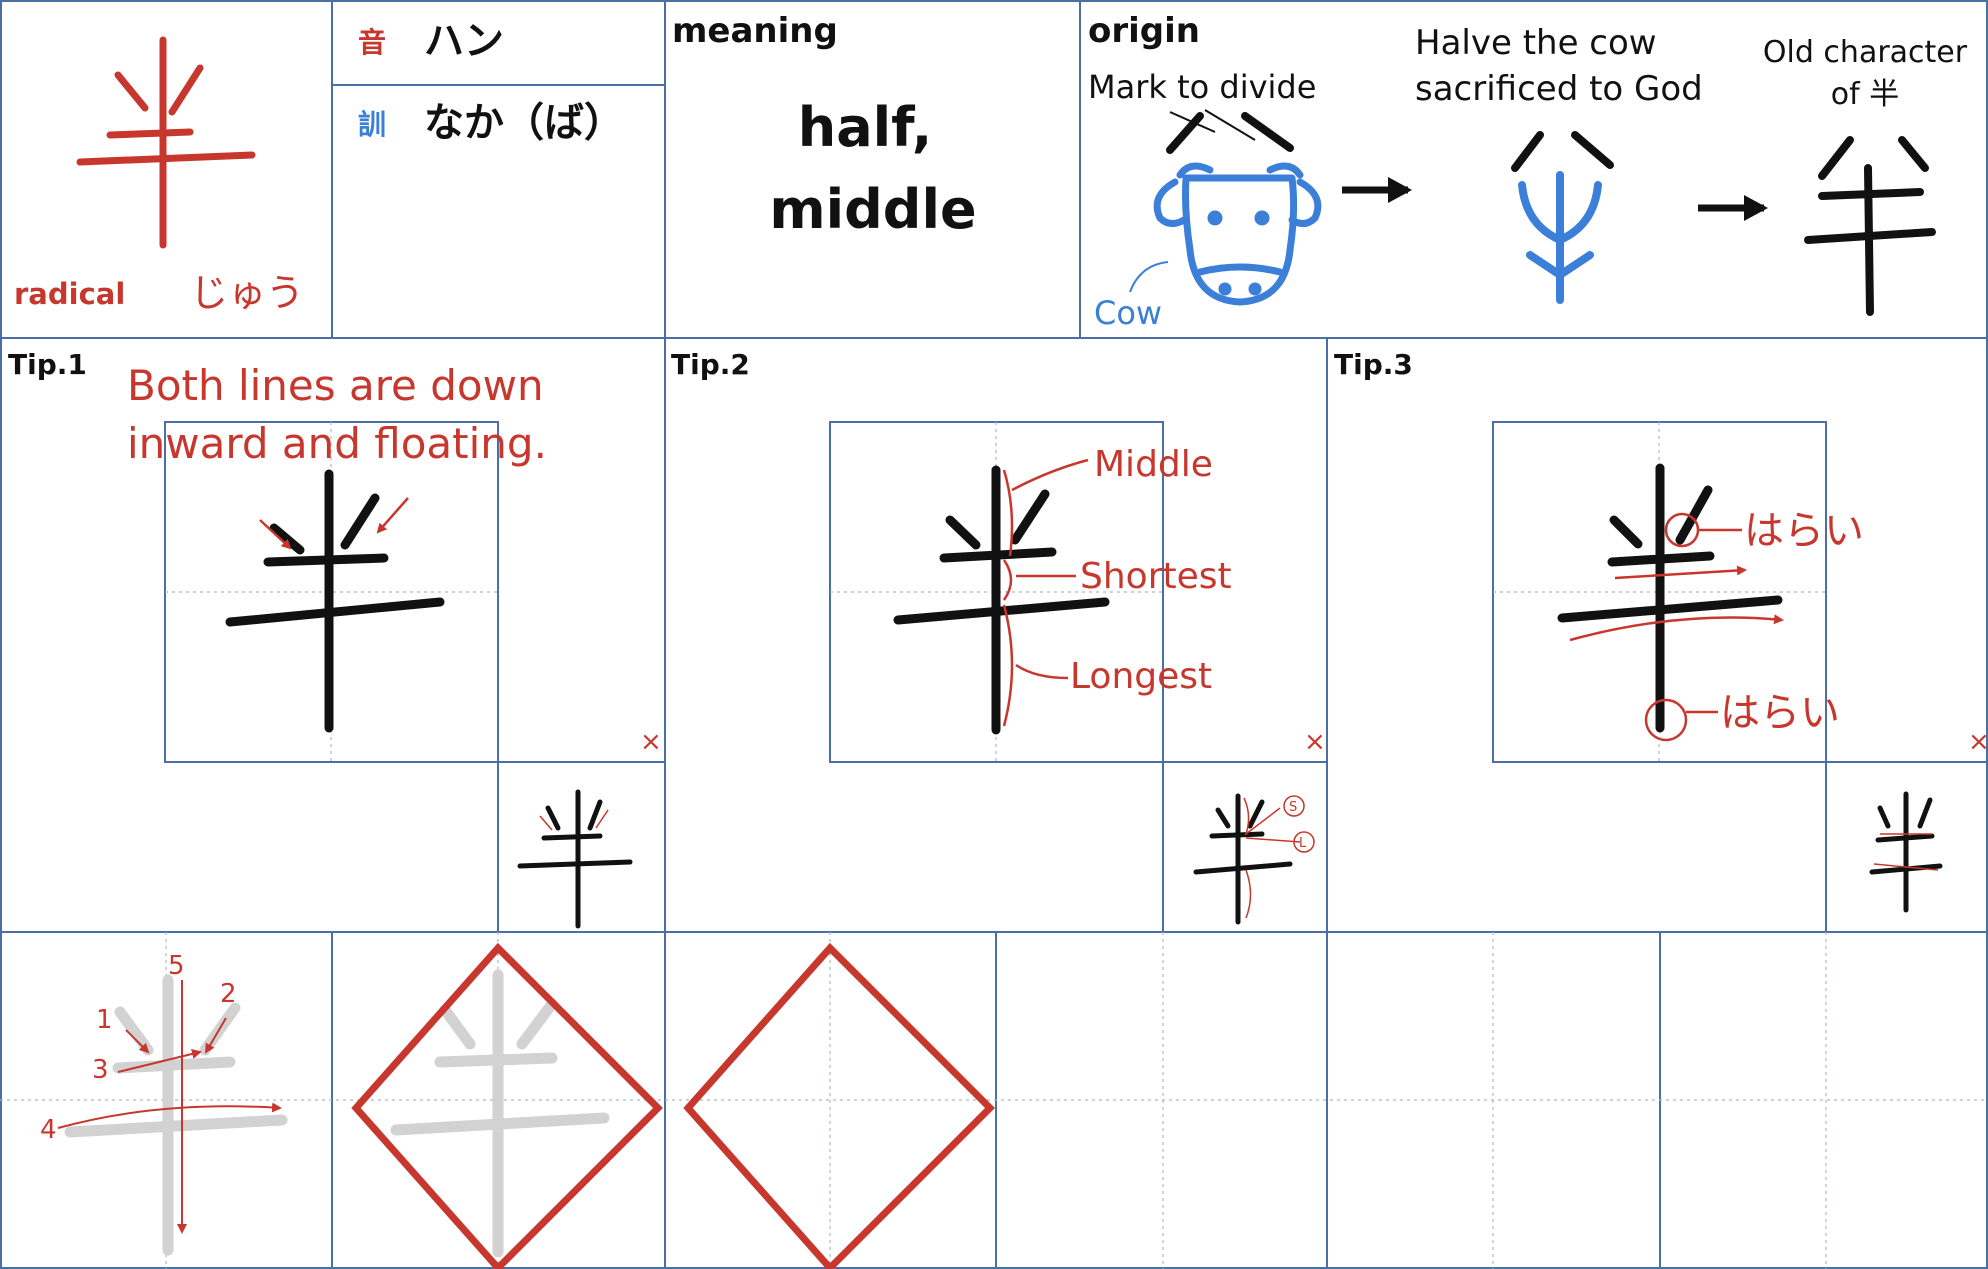  What do you see at coordinates (1559, 89) in the screenshot?
I see `origin-step2-line2: sacrificed to God` at bounding box center [1559, 89].